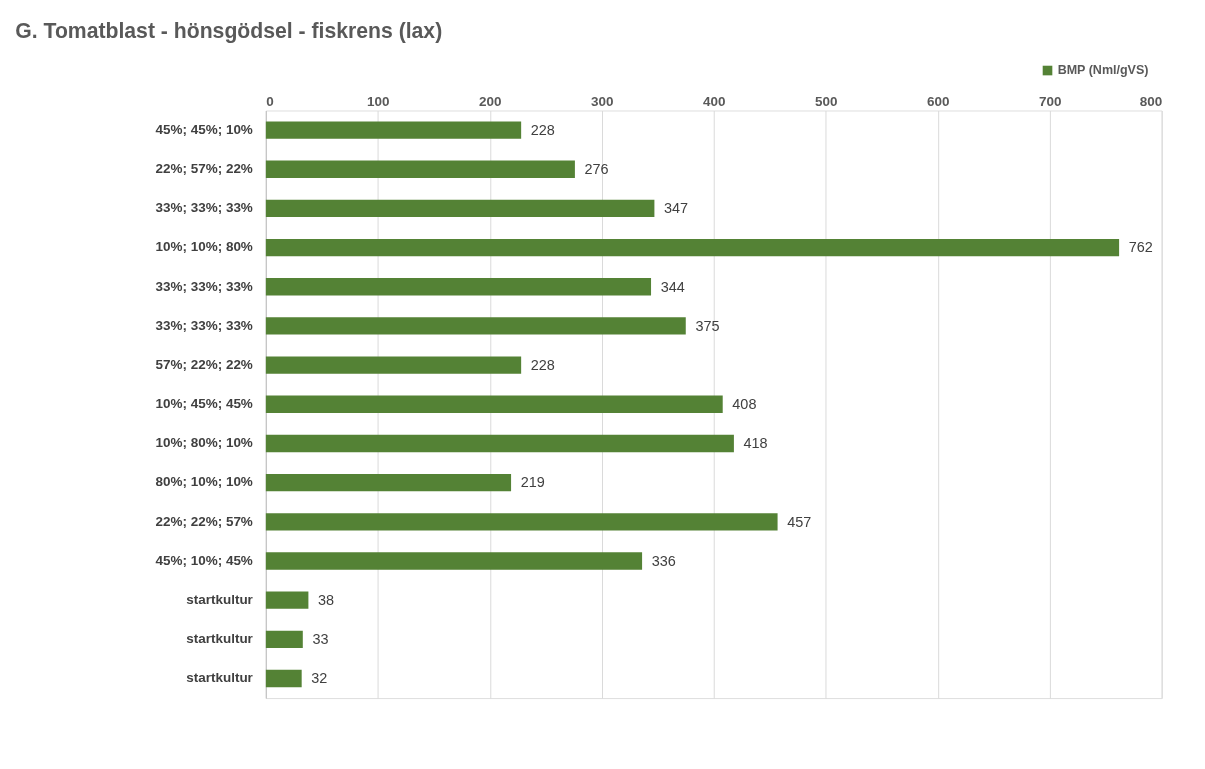 The height and width of the screenshot is (769, 1205). What do you see at coordinates (204, 482) in the screenshot?
I see `y-tick-label: 80%; 10%; 10%` at bounding box center [204, 482].